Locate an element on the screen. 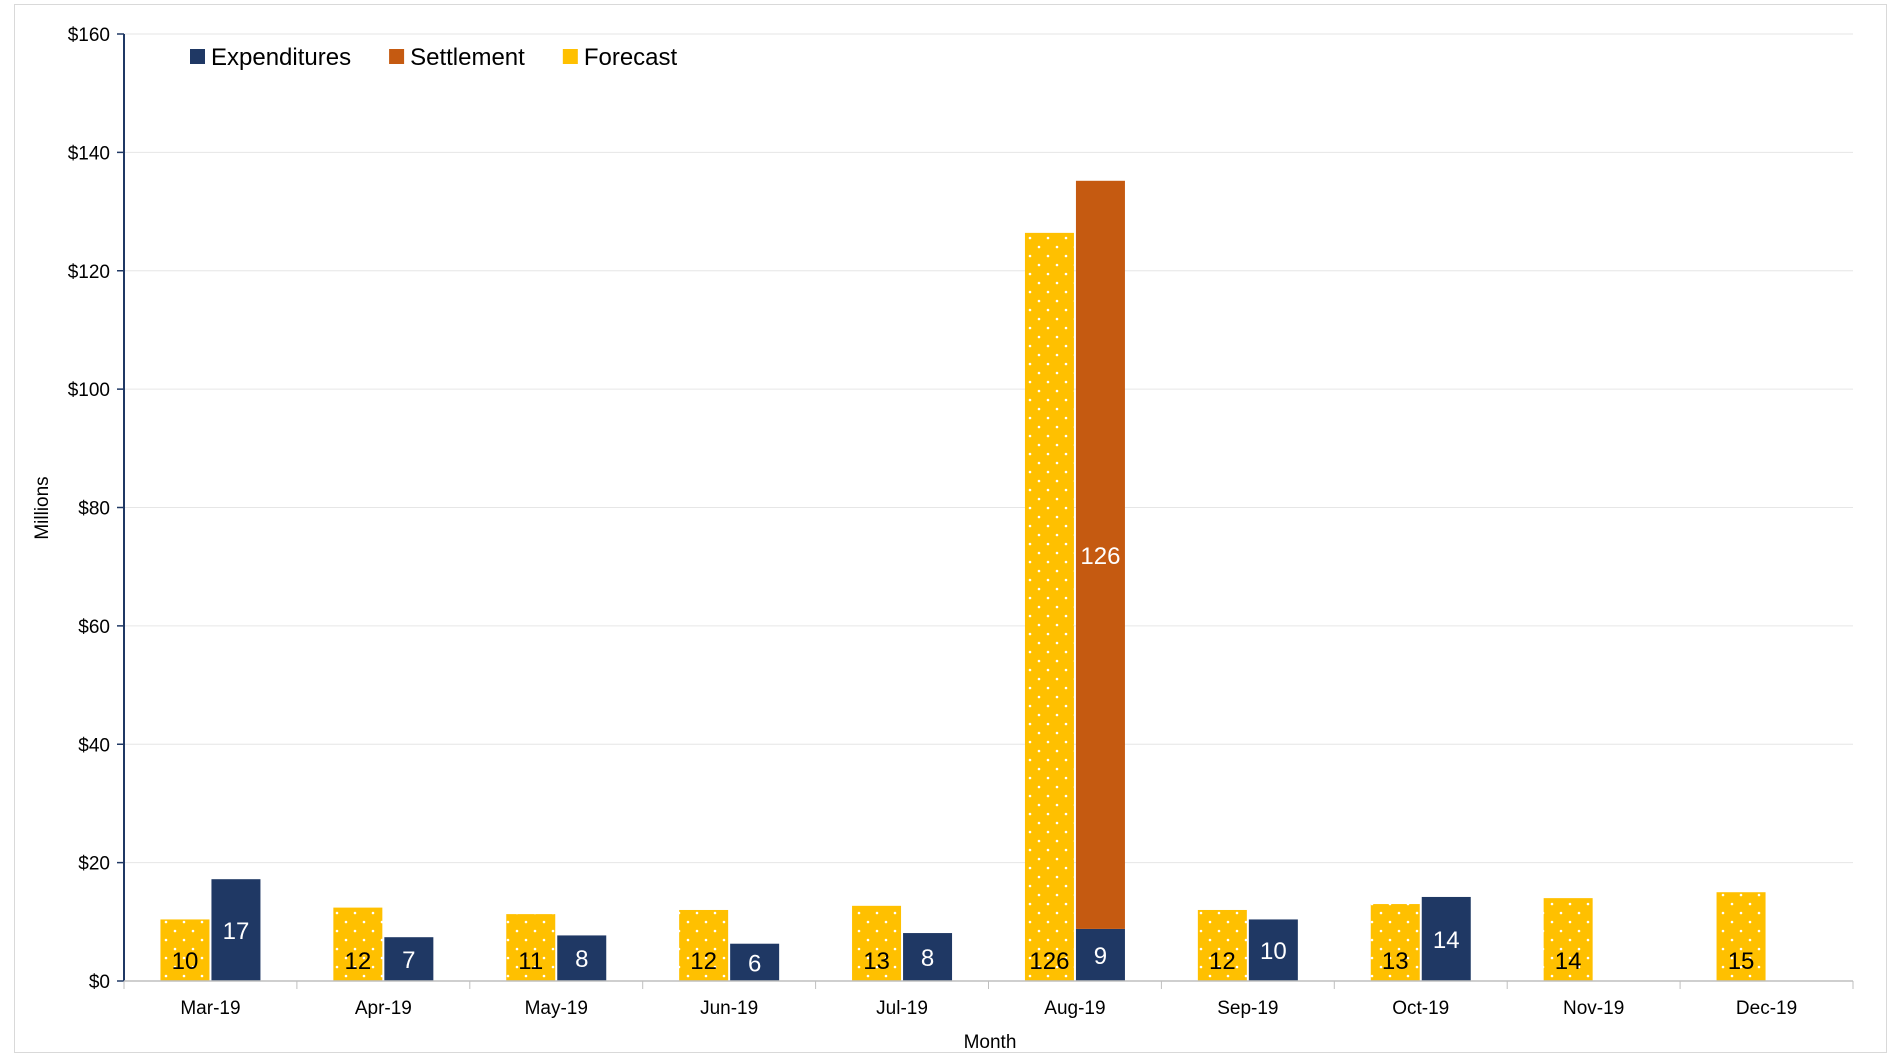 The height and width of the screenshot is (1055, 1889). y-tick-label: $140 is located at coordinates (89, 153).